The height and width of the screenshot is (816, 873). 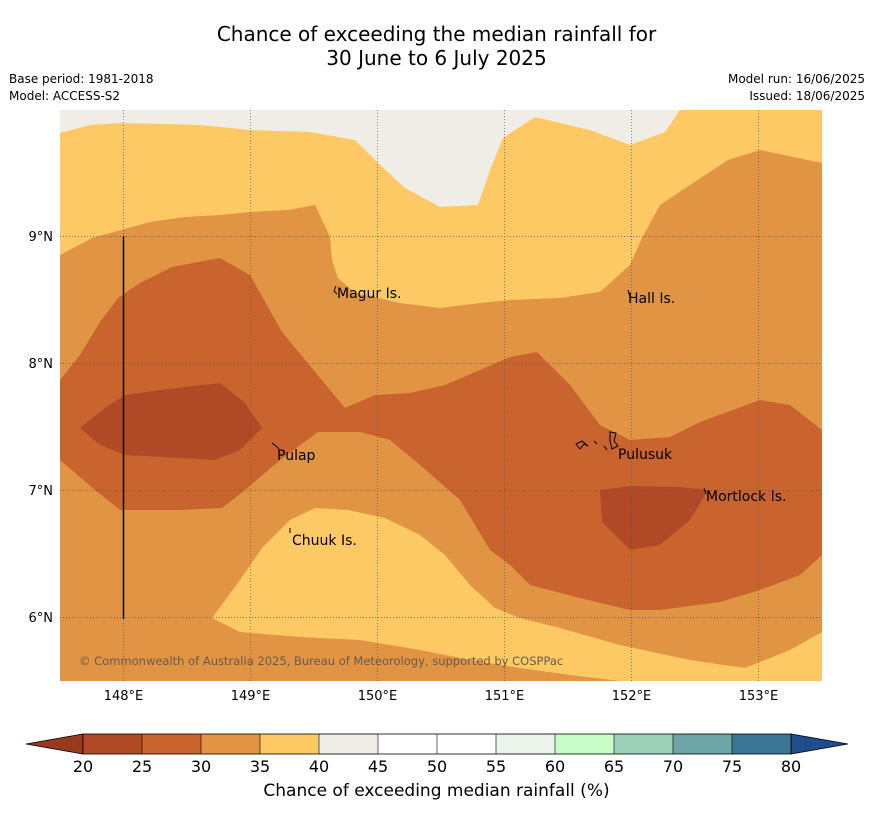 What do you see at coordinates (369, 294) in the screenshot?
I see `place-label: Magur Is.` at bounding box center [369, 294].